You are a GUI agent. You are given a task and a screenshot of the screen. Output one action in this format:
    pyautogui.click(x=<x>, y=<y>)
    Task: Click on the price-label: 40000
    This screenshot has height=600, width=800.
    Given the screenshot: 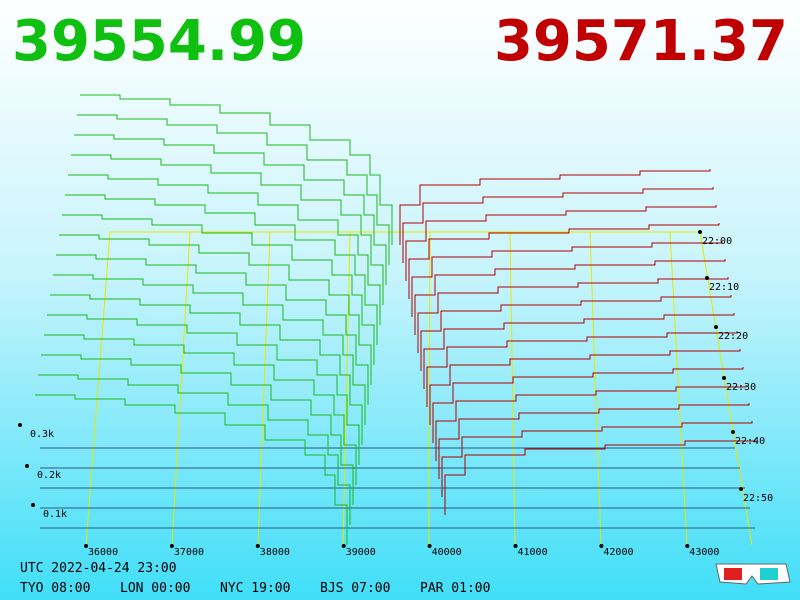 What is the action you would take?
    pyautogui.click(x=447, y=552)
    